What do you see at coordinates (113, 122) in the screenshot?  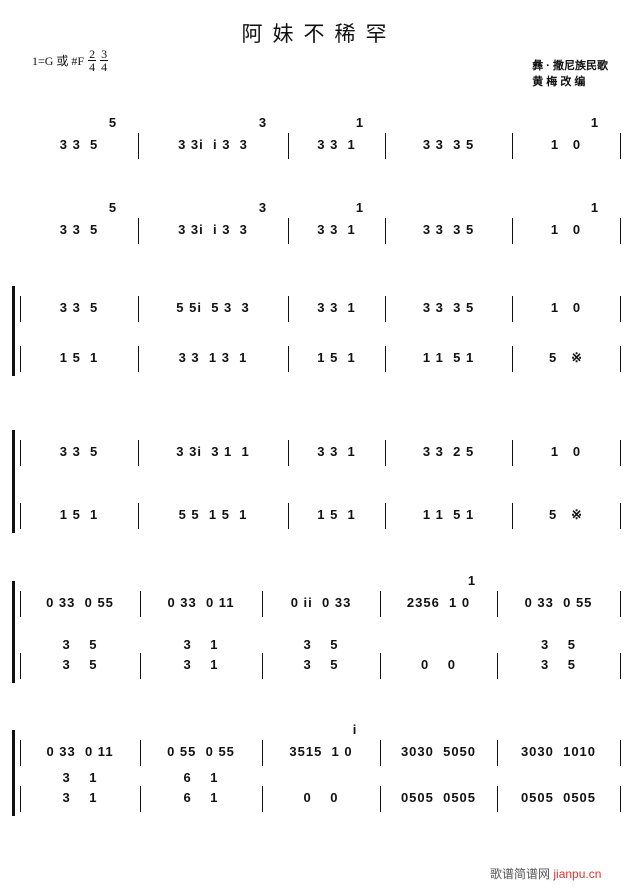 I see `upper-note: 5` at bounding box center [113, 122].